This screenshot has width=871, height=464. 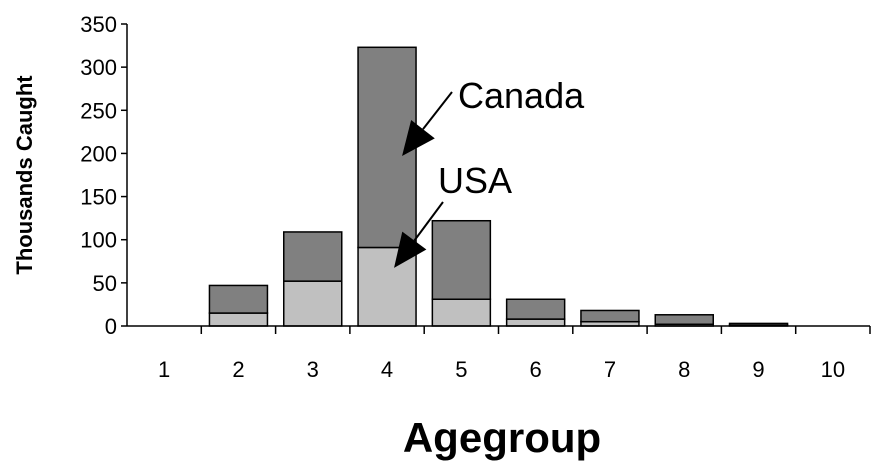 I want to click on x-tick-label: 10, so click(x=833, y=369).